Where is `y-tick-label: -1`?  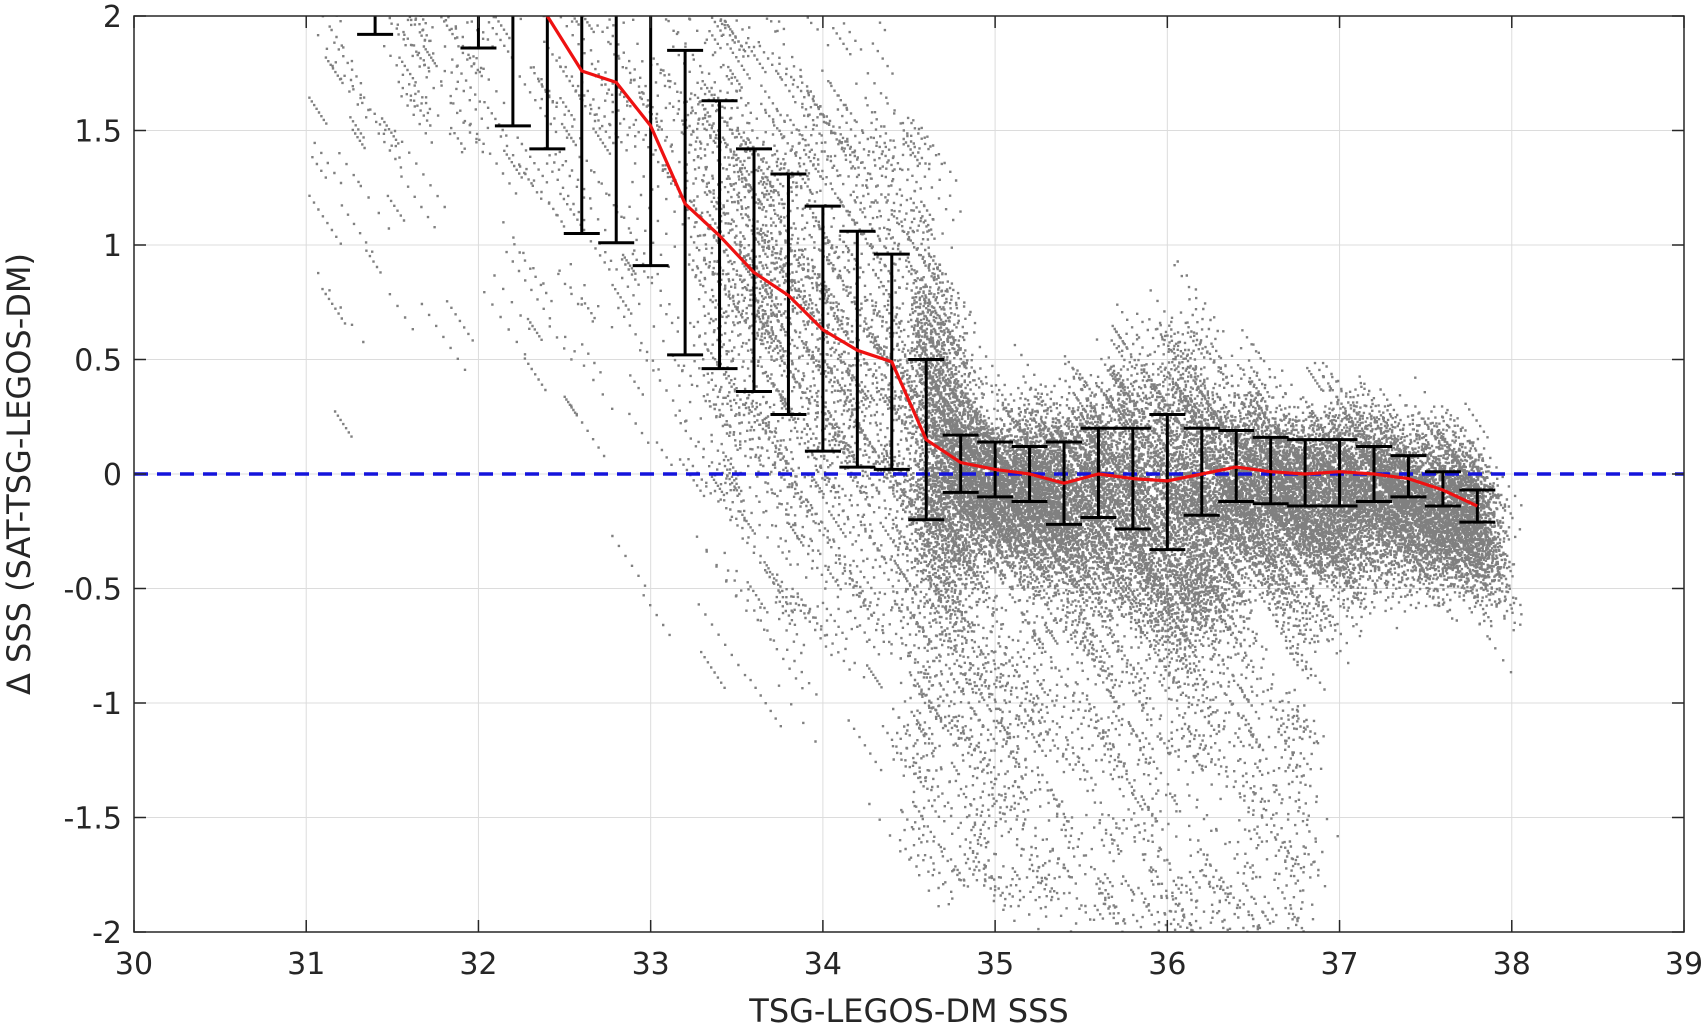 y-tick-label: -1 is located at coordinates (107, 704).